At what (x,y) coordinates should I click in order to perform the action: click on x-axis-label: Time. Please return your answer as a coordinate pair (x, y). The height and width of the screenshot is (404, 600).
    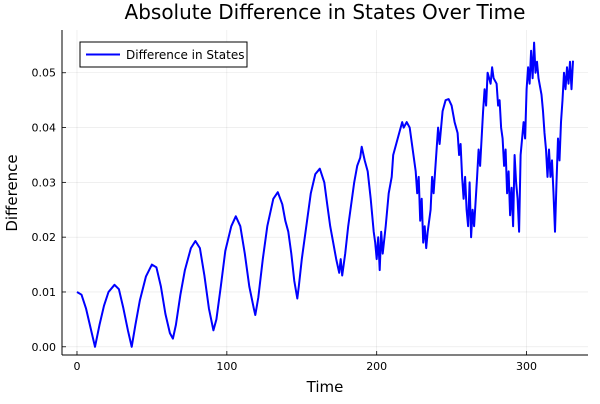
    Looking at the image, I should click on (325, 387).